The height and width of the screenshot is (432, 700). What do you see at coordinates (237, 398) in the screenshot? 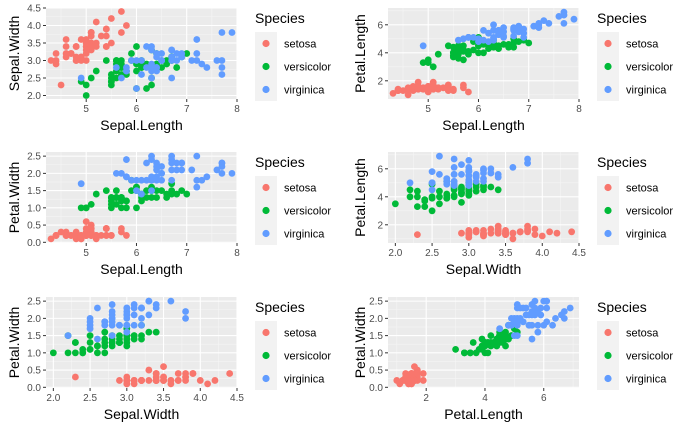
I see `x-tick-label: 4.5` at bounding box center [237, 398].